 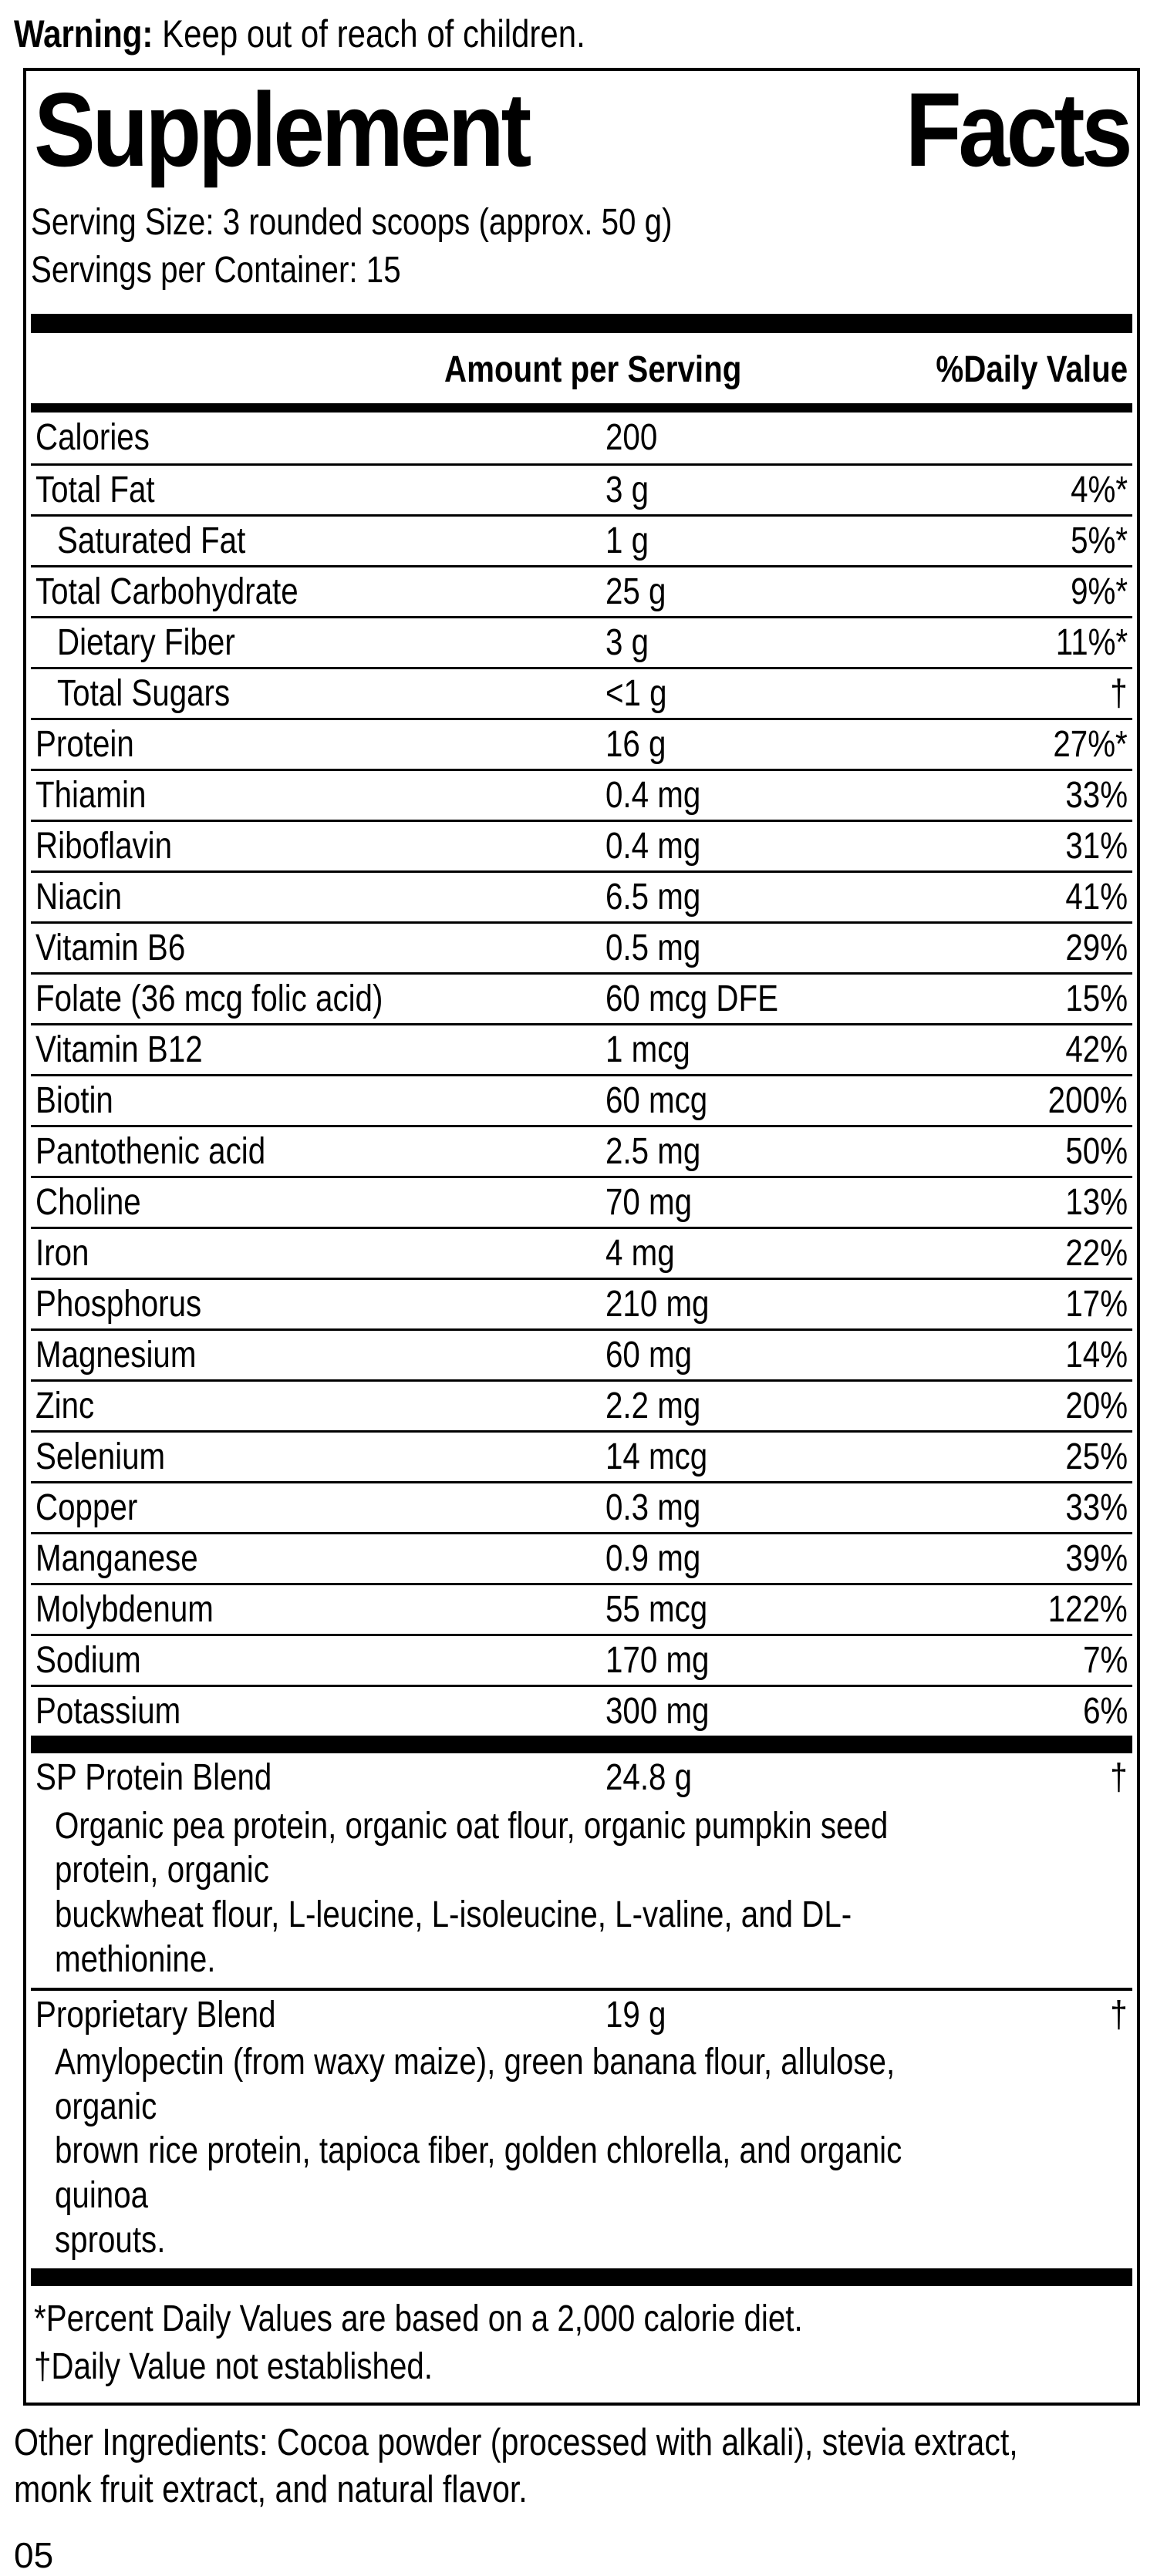 I want to click on nutrient-label: Molybdenum, so click(x=124, y=1609).